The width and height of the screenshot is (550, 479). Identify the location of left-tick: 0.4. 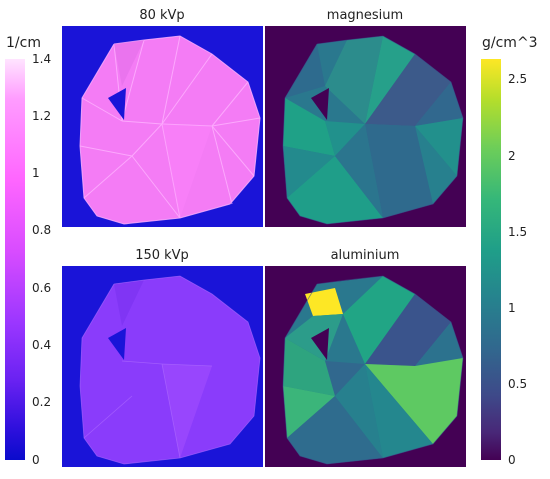
(42, 345).